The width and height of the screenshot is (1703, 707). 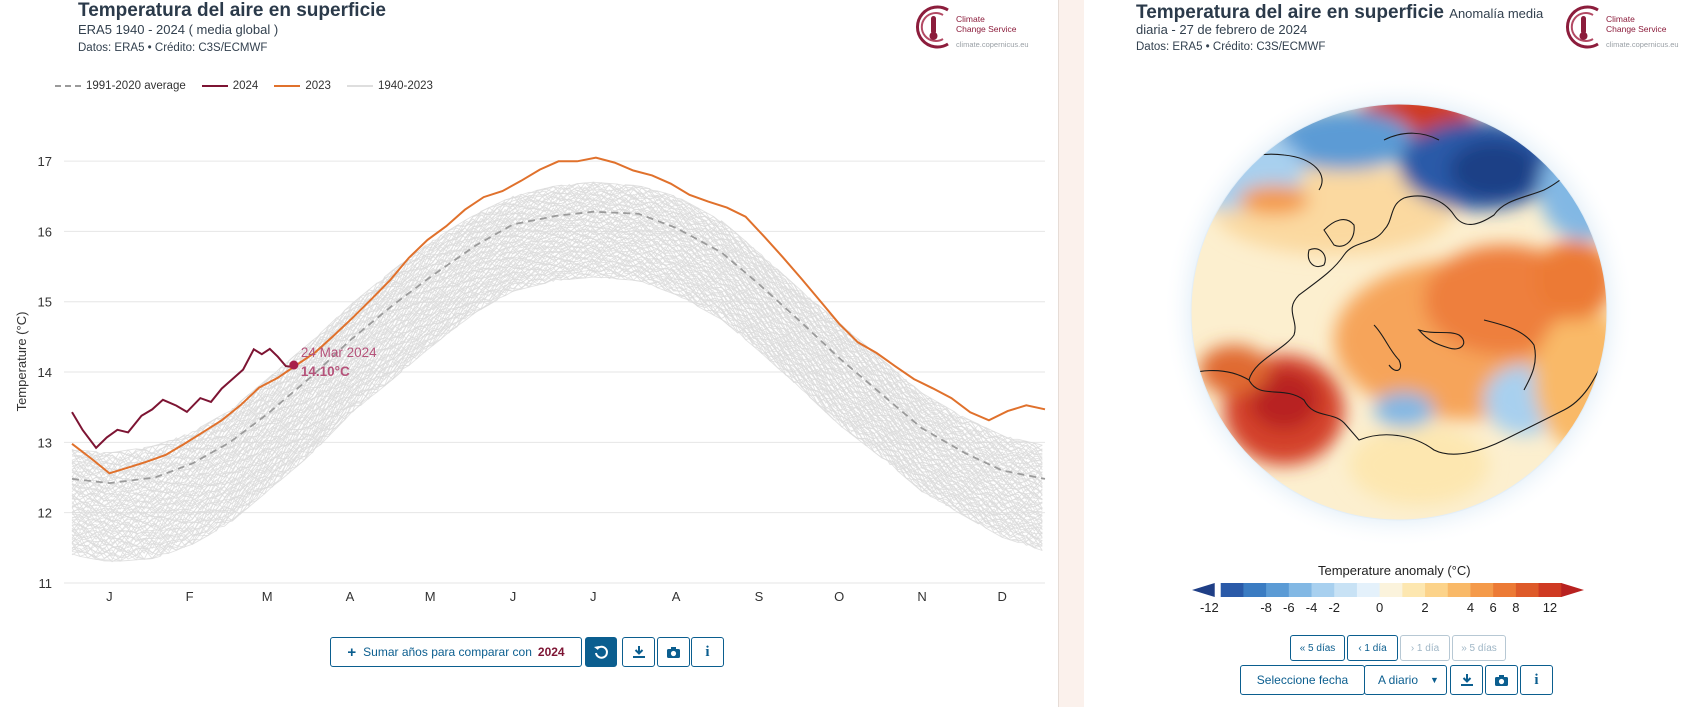 I want to click on frequency-dropdown: A diario ▼, so click(x=1405, y=680).